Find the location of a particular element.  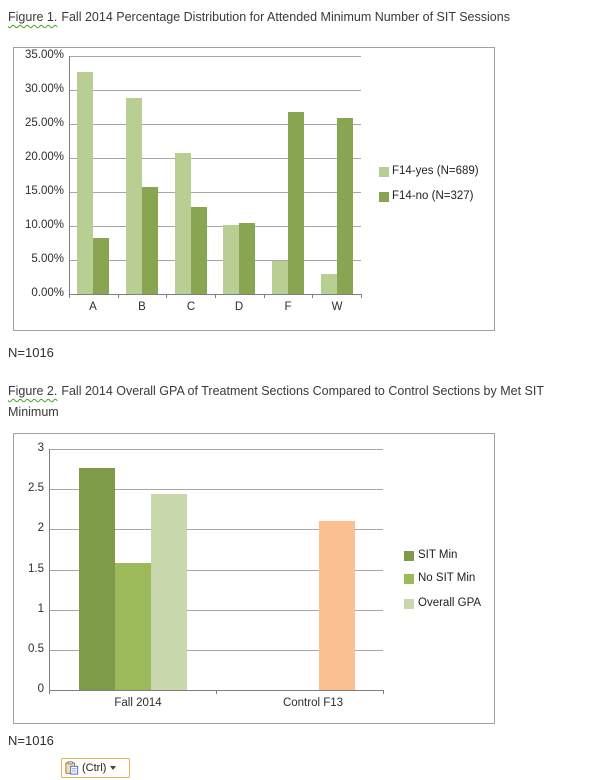

legend-swatch-sit-min is located at coordinates (409, 556).